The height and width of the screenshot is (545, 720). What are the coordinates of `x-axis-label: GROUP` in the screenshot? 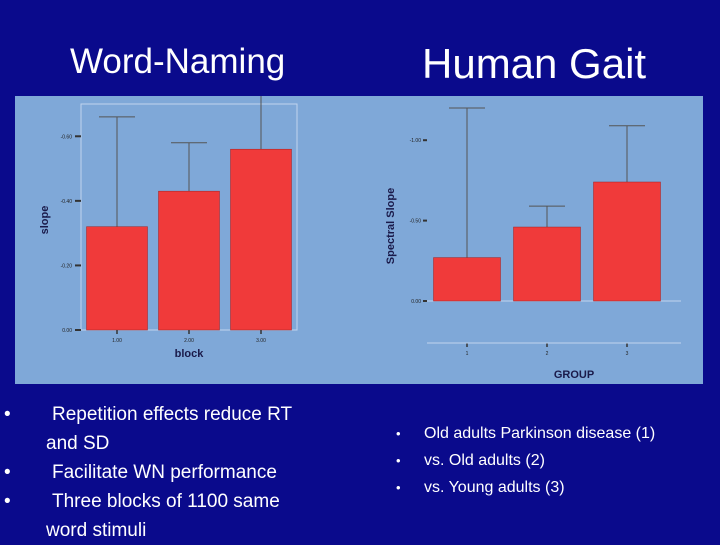 It's located at (574, 375).